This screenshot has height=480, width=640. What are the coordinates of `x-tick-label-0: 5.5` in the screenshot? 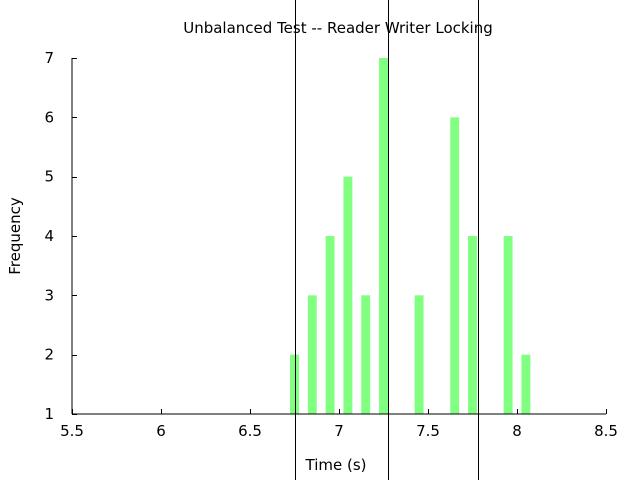 It's located at (72, 431).